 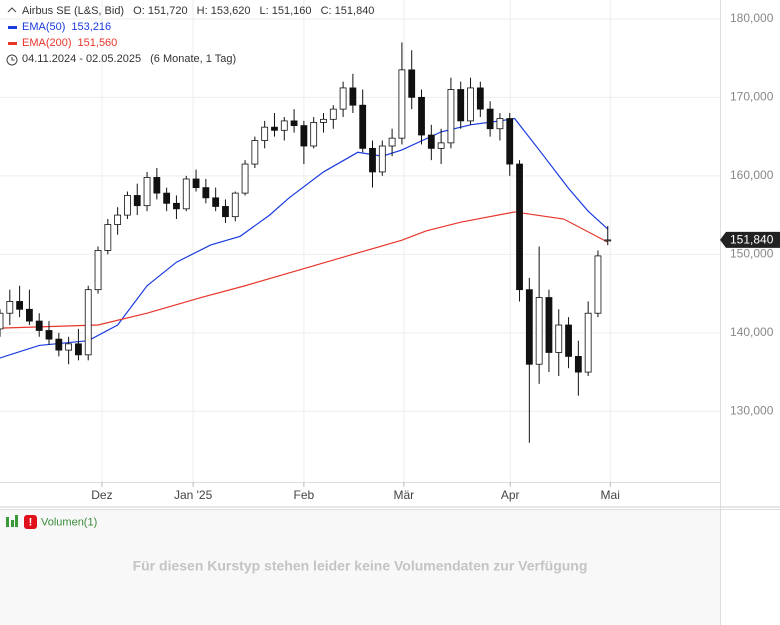 What do you see at coordinates (97, 43) in the screenshot?
I see `legend-value: 151,560` at bounding box center [97, 43].